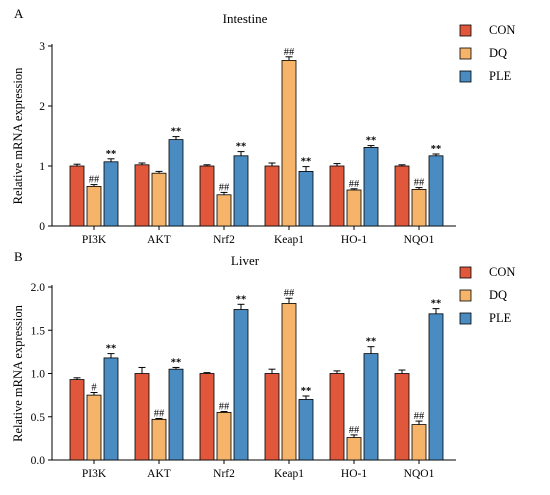 The width and height of the screenshot is (550, 495). Describe the element at coordinates (42, 167) in the screenshot. I see `y-tick-label: 1` at that location.